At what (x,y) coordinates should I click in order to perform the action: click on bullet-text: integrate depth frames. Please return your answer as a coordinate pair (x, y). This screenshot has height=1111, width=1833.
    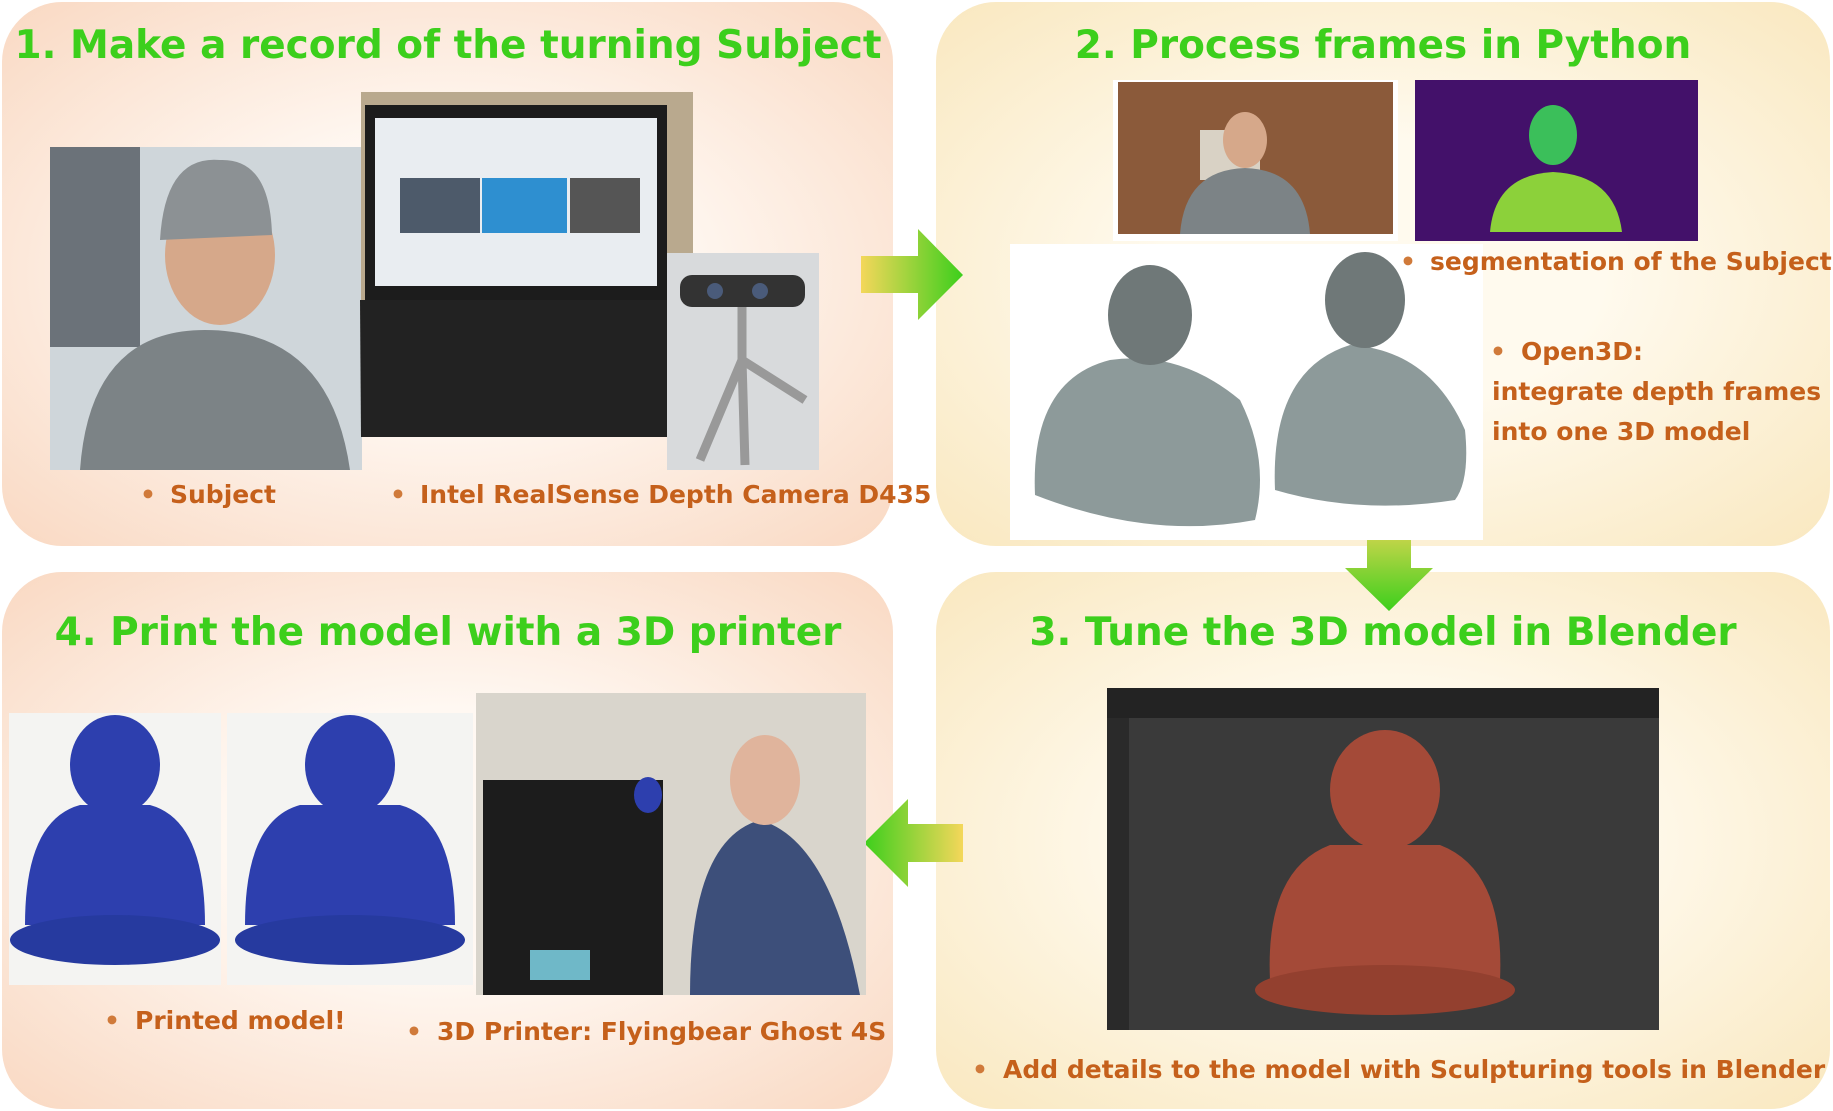
    Looking at the image, I should click on (1656, 391).